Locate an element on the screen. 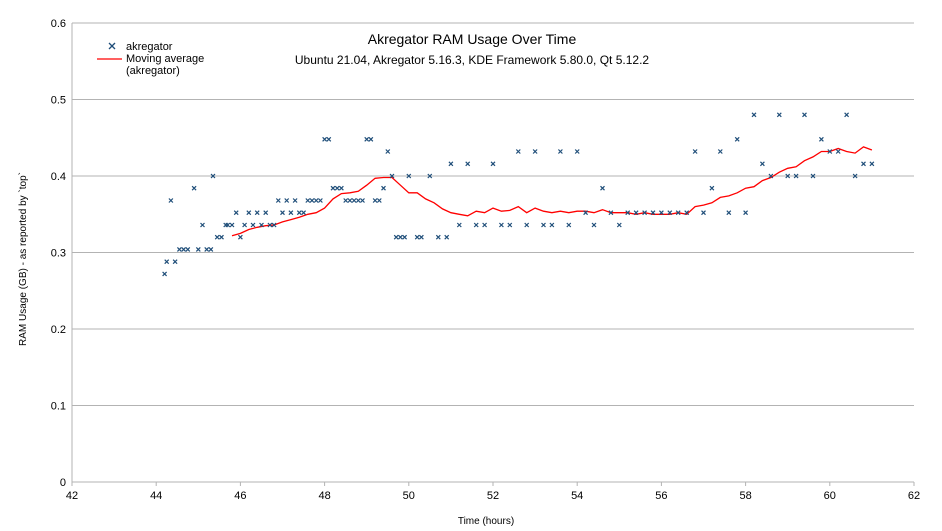 This screenshot has height=531, width=942. x-tick-labels: 42 44 46 48 50 52 54 56 58 60 62 is located at coordinates (493, 496).